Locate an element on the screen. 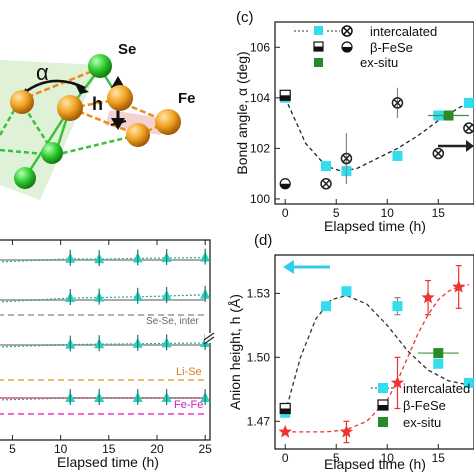  data-point-half-circle is located at coordinates (285, 184).